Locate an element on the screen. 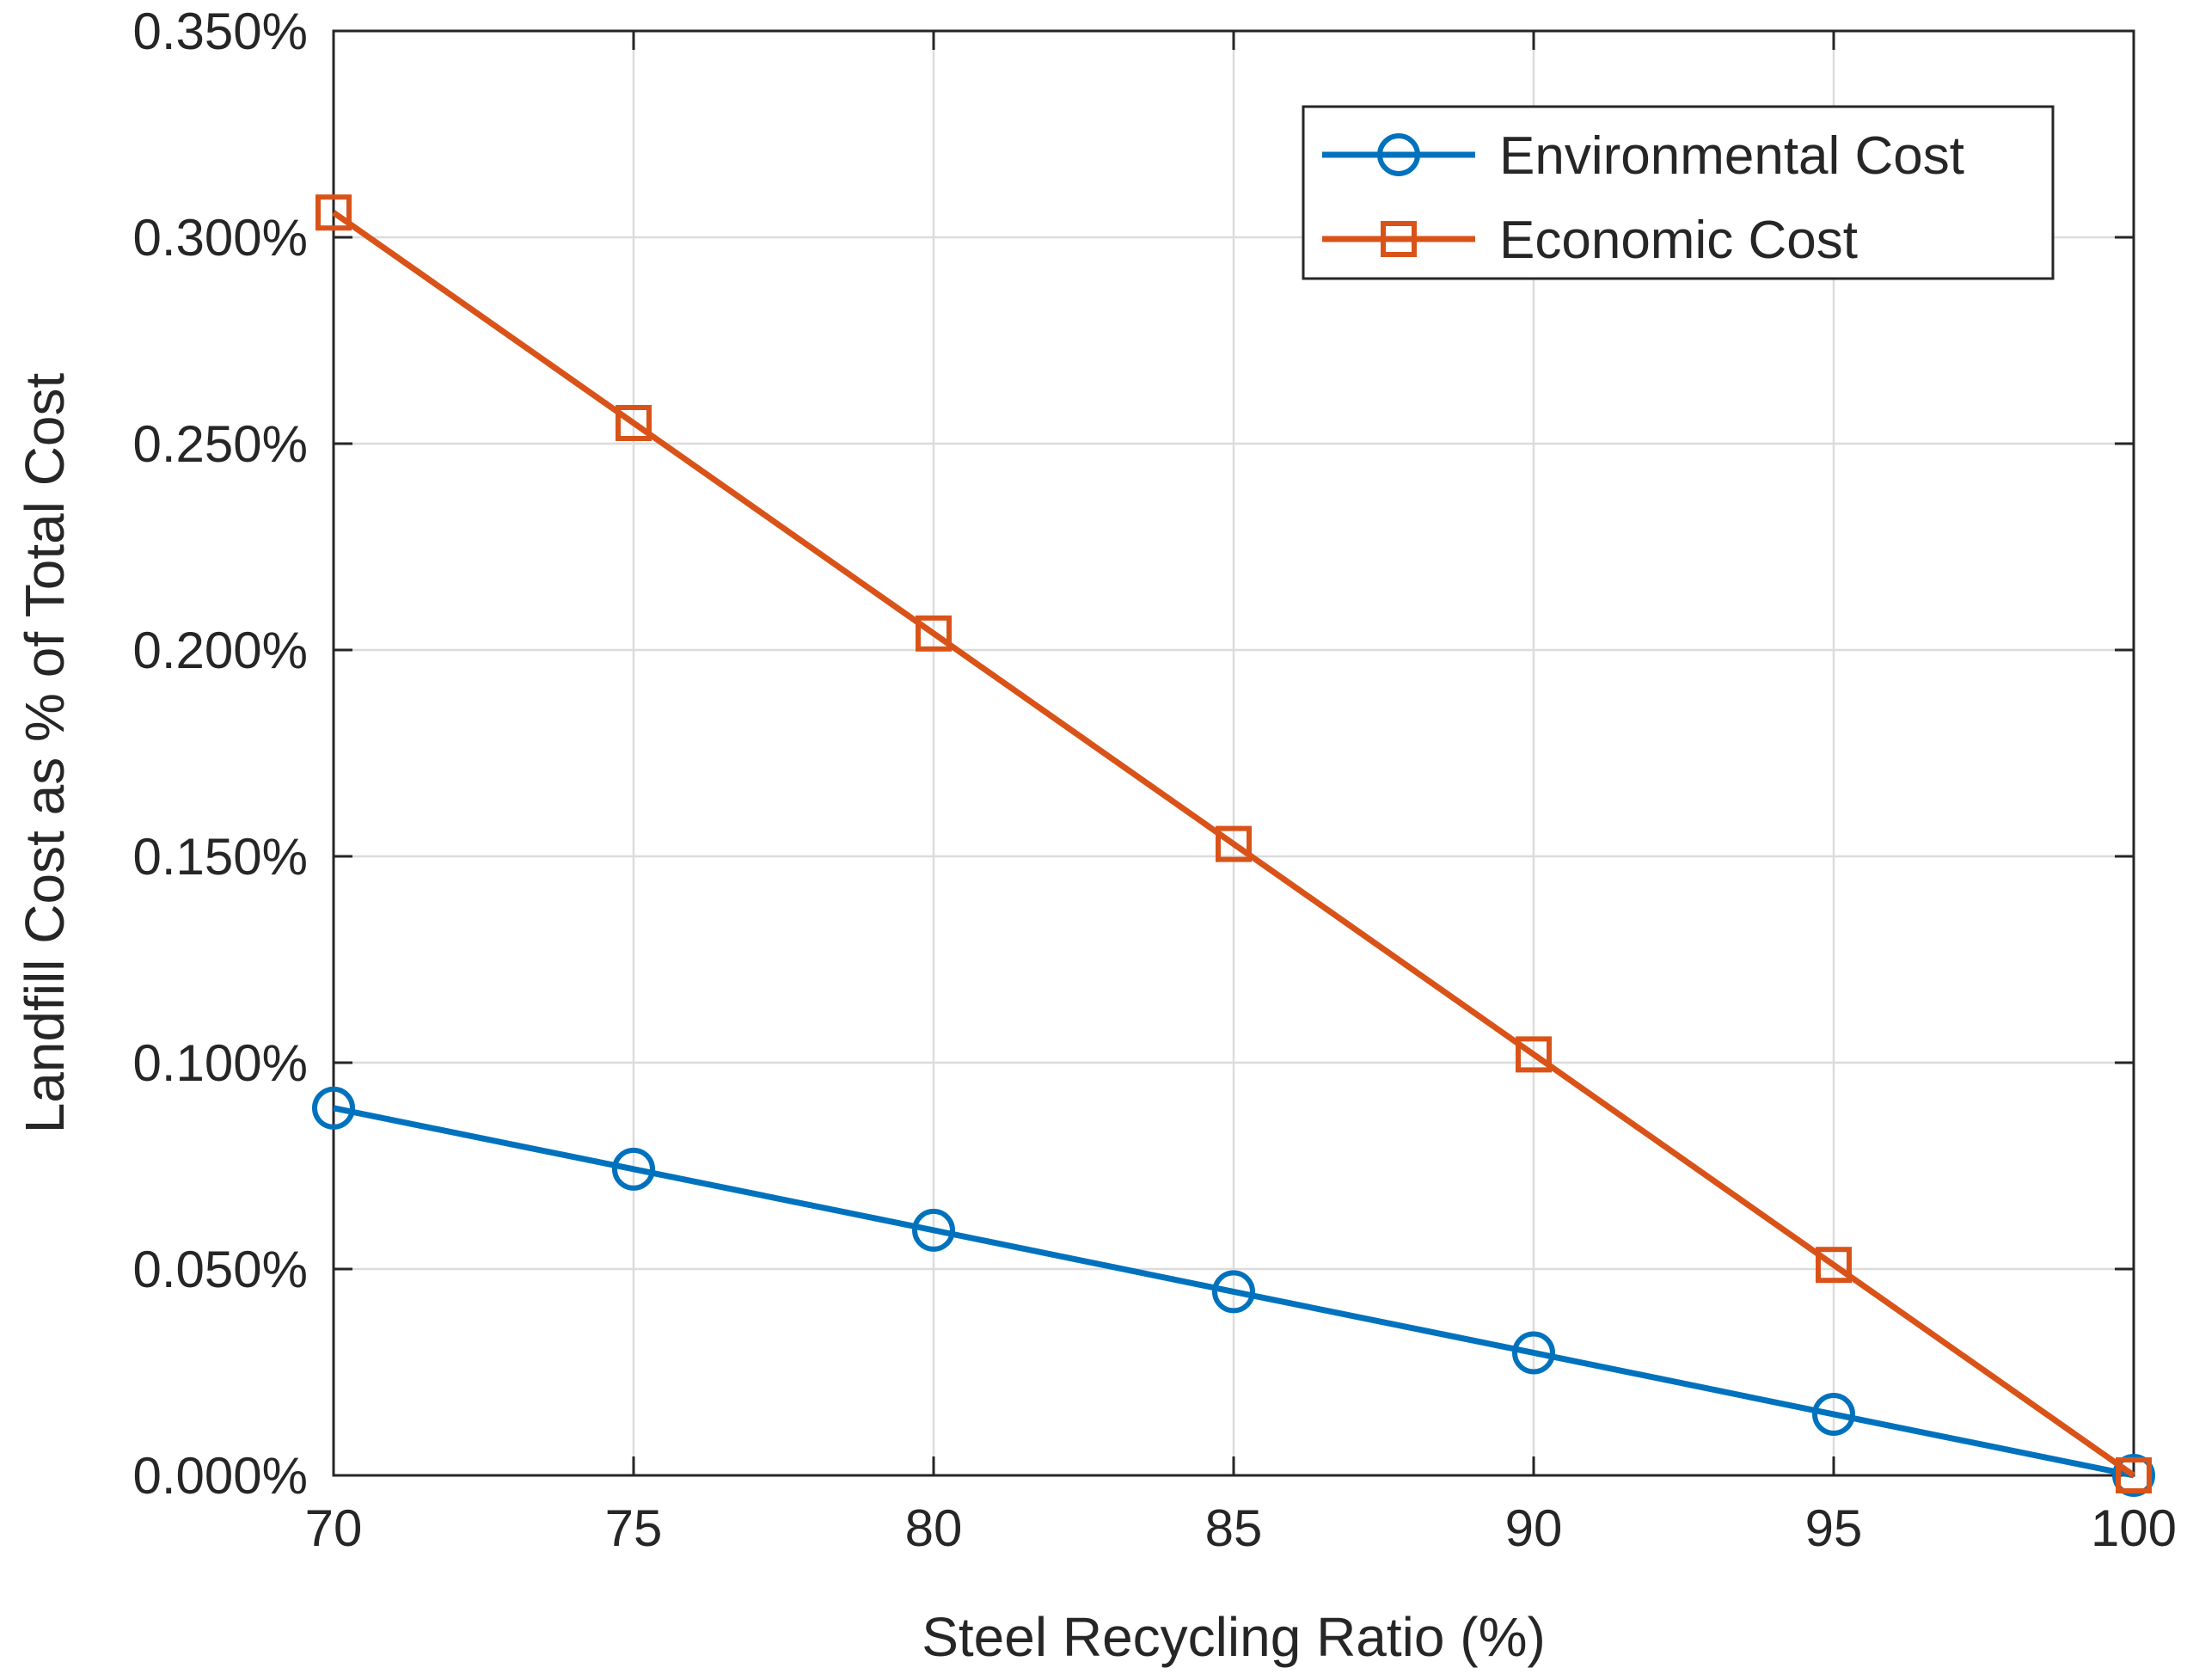 This screenshot has height=1680, width=2187. legend-item: Environmental Cost is located at coordinates (1643, 156).